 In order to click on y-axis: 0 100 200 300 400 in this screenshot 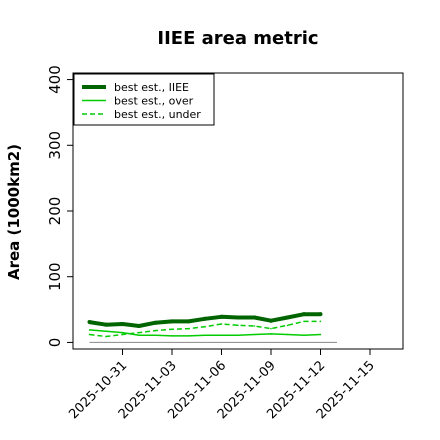, I will do `click(59, 206)`.